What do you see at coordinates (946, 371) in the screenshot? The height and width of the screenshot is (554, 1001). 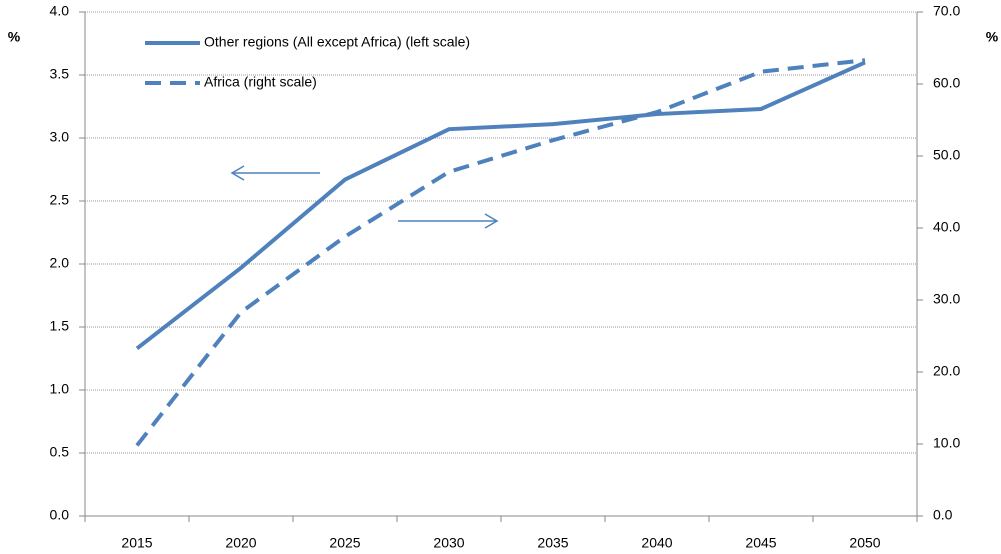 I see `y2-tick-label: 20.0` at bounding box center [946, 371].